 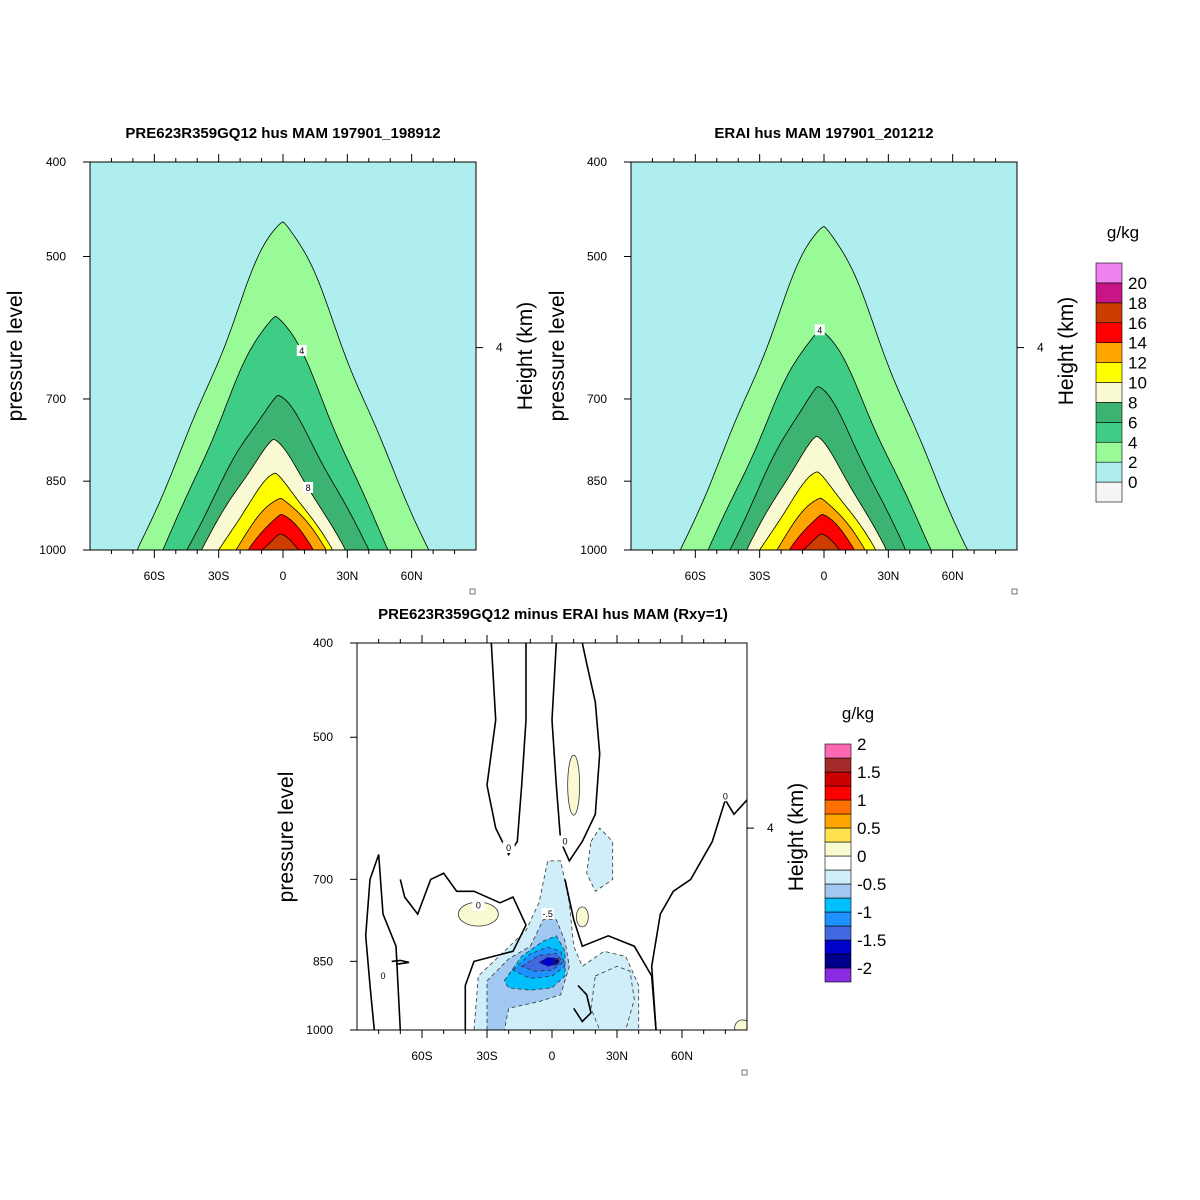 I want to click on colorbar-label: 1.5, so click(x=869, y=772).